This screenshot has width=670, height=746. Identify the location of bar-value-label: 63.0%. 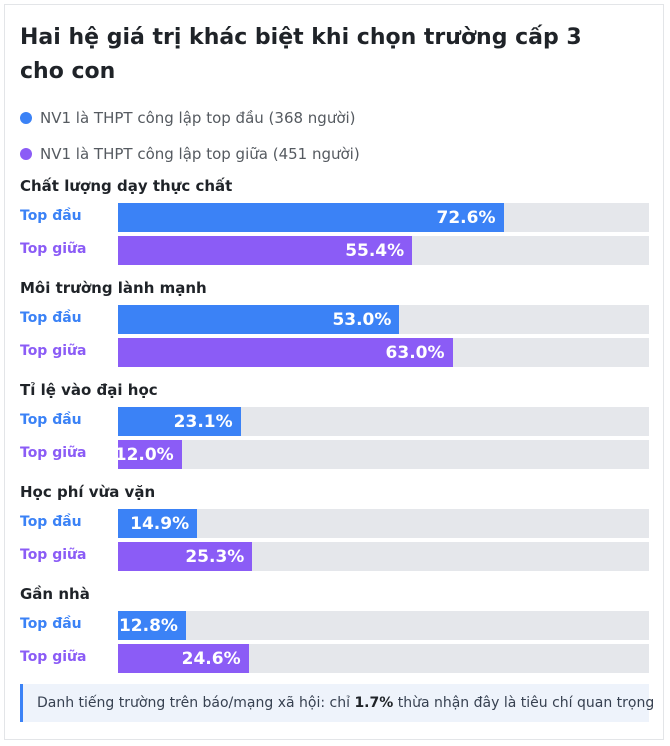
(415, 352).